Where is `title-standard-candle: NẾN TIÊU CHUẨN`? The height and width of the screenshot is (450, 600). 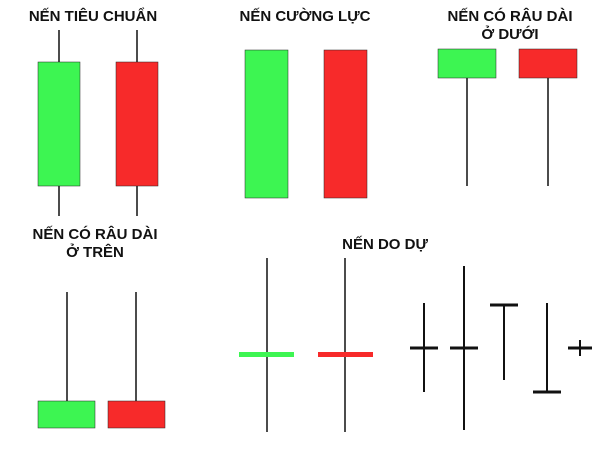
title-standard-candle: NẾN TIÊU CHUẨN is located at coordinates (93, 16).